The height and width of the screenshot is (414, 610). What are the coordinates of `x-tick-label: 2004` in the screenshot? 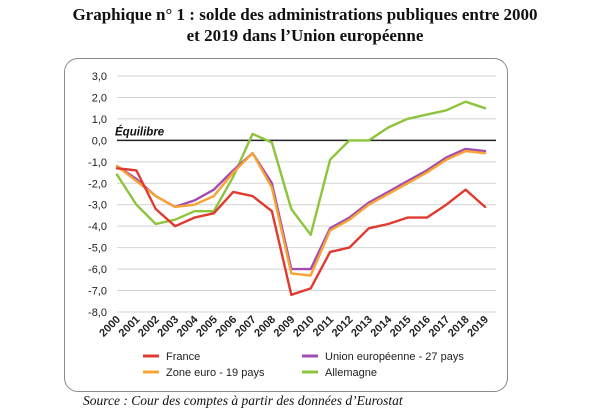 It's located at (188, 326).